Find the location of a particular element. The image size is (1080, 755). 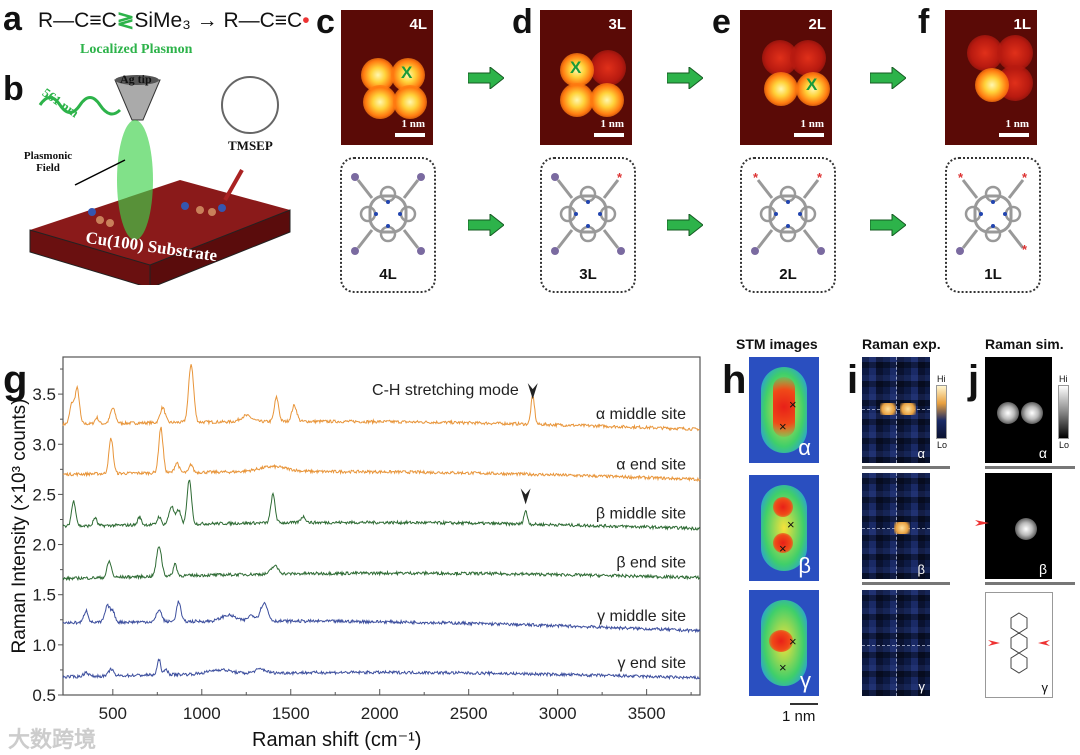

y-tick-label: 3.5 is located at coordinates (44, 394).